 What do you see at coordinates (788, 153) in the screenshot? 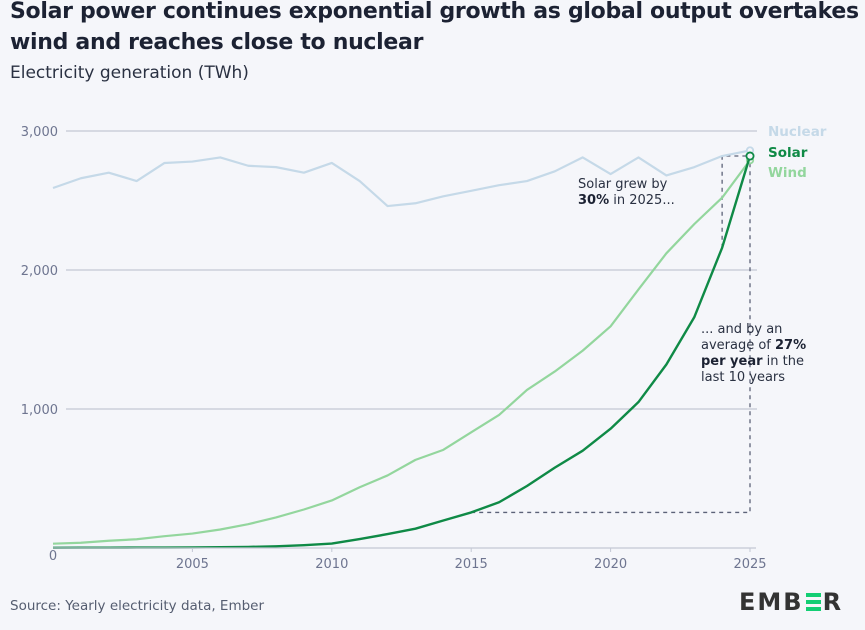
I see `legend-label-solar: Solar` at bounding box center [788, 153].